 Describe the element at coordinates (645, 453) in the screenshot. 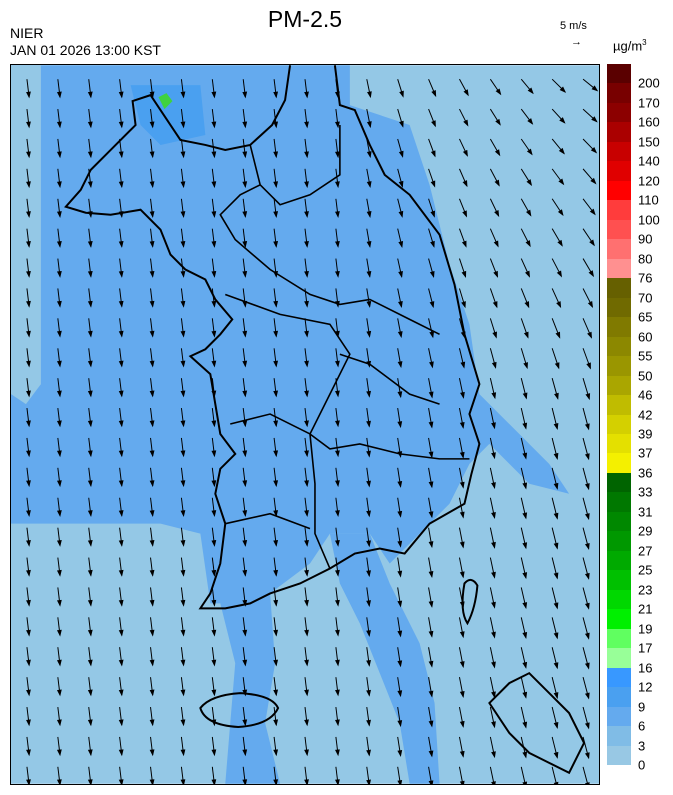

I see `color-scale-label: 37` at that location.